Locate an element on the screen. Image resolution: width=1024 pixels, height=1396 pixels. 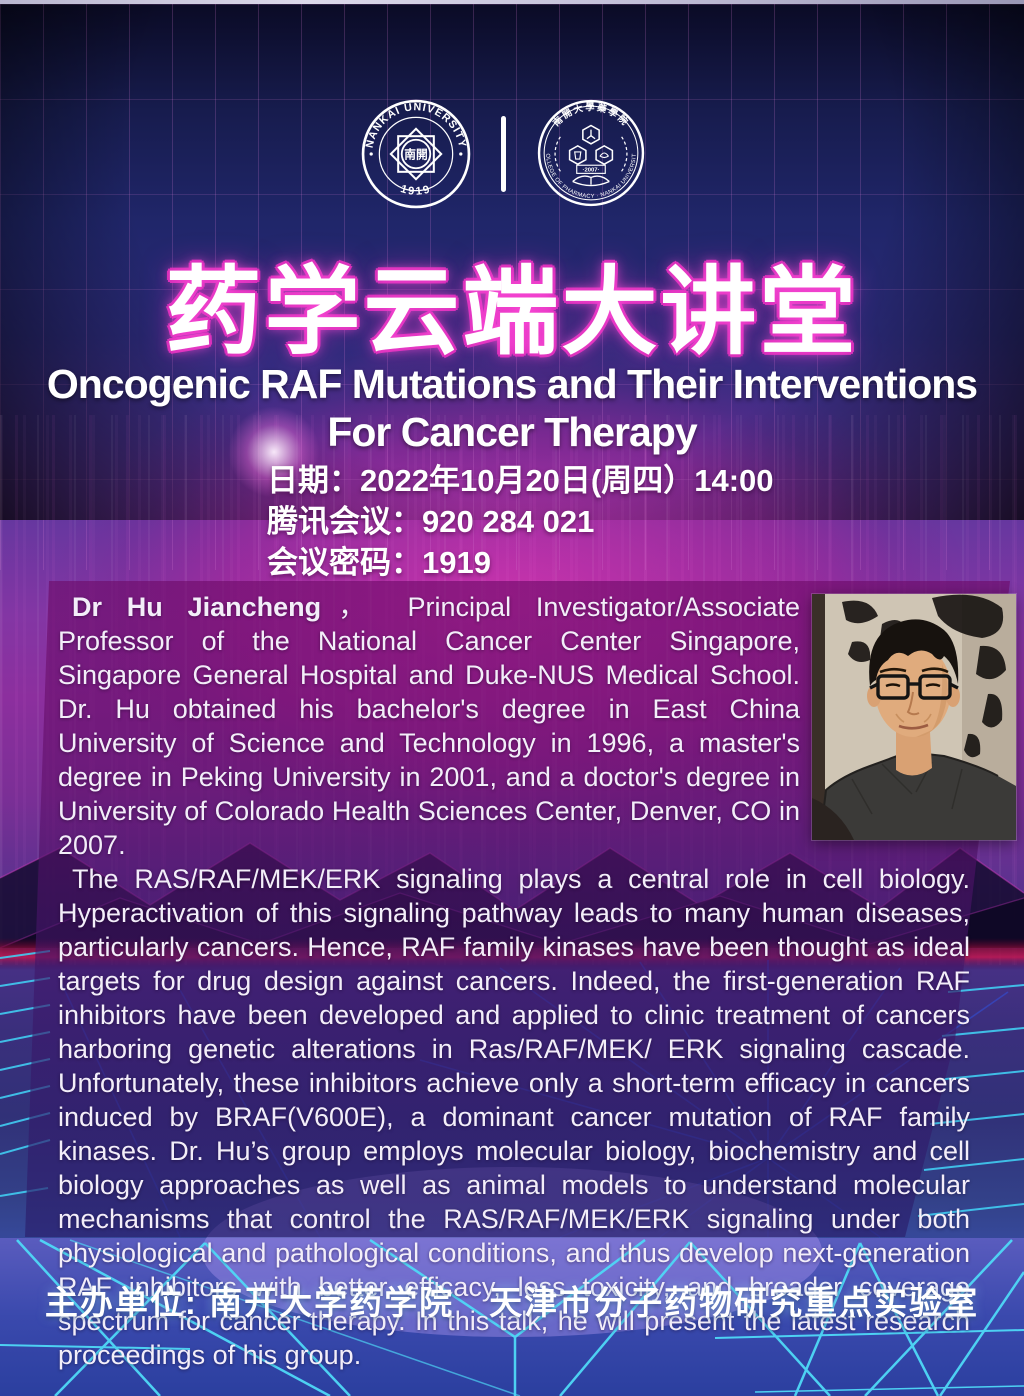
top-edge-strip is located at coordinates (512, 2).